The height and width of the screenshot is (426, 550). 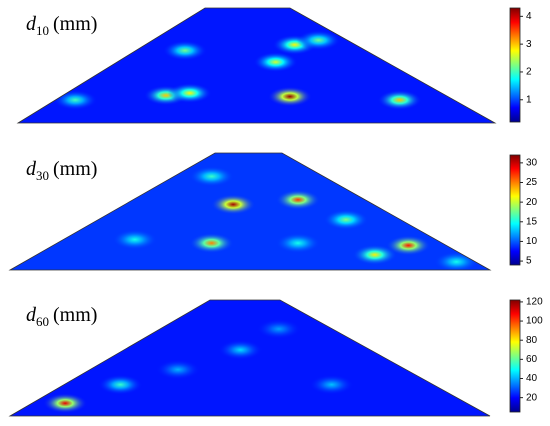 I want to click on title-subscript: 60, so click(x=42, y=321).